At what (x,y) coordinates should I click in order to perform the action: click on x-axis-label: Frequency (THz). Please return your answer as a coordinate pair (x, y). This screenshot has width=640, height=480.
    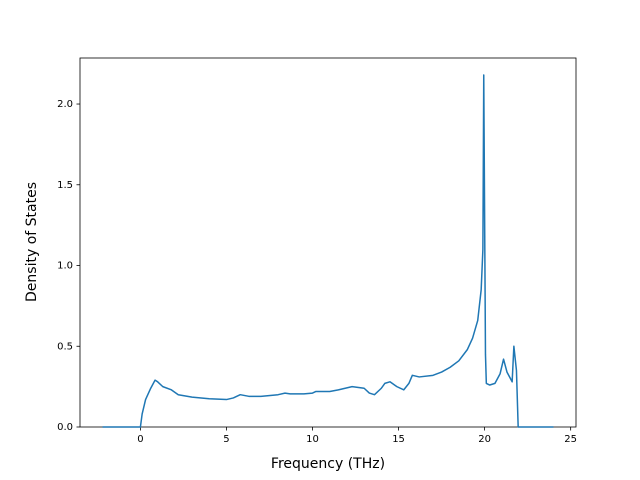
    Looking at the image, I should click on (328, 464).